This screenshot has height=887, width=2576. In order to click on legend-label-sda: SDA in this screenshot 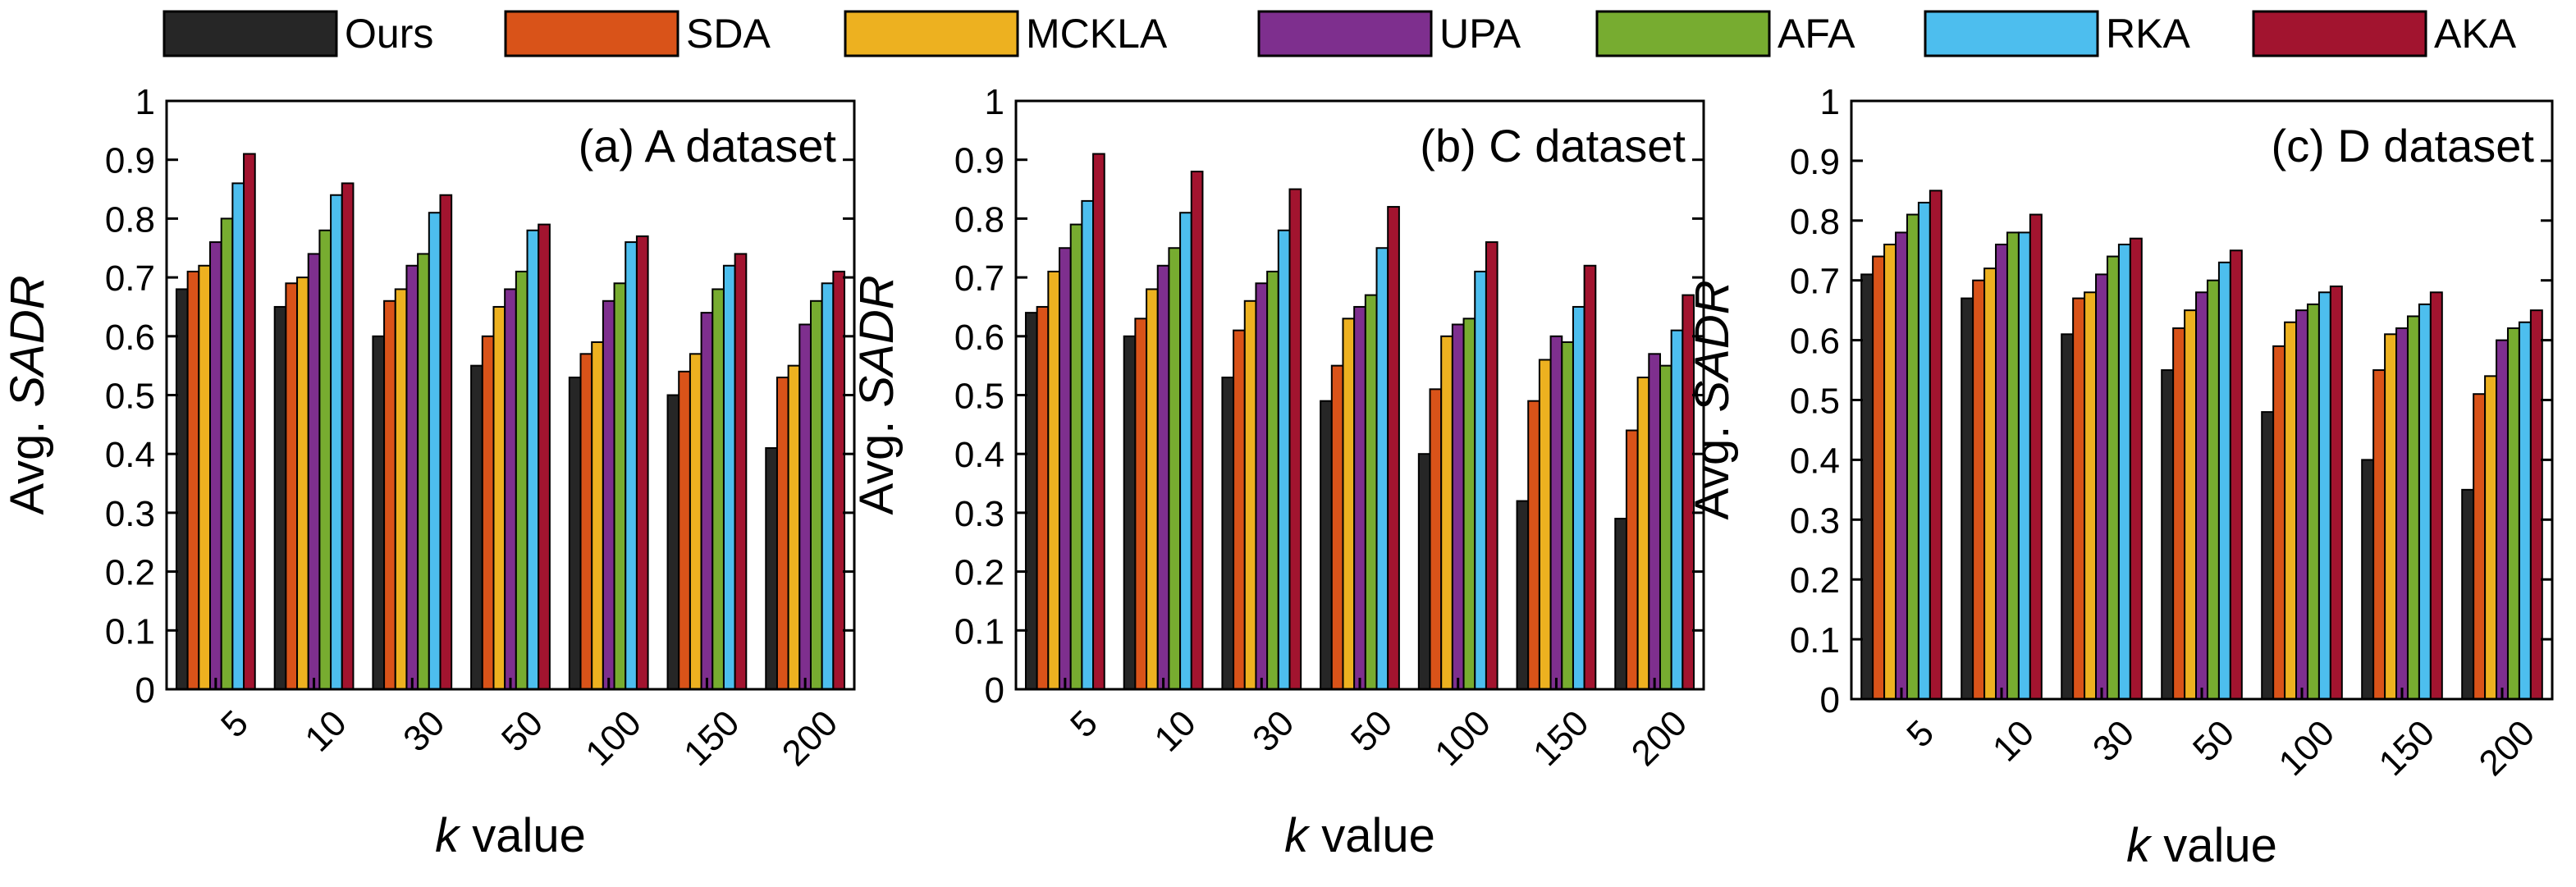, I will do `click(728, 34)`.